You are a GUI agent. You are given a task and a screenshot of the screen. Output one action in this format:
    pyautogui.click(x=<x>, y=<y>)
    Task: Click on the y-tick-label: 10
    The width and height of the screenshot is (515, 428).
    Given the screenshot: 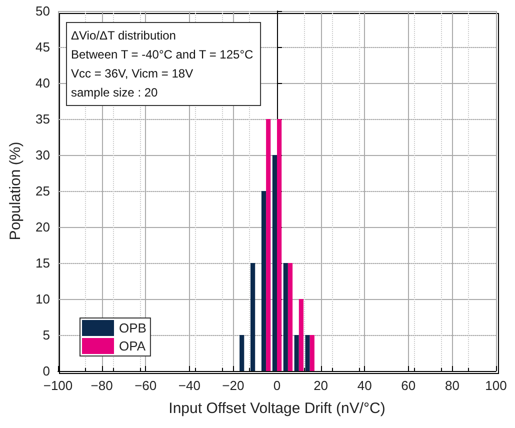 What is the action you would take?
    pyautogui.click(x=43, y=299)
    